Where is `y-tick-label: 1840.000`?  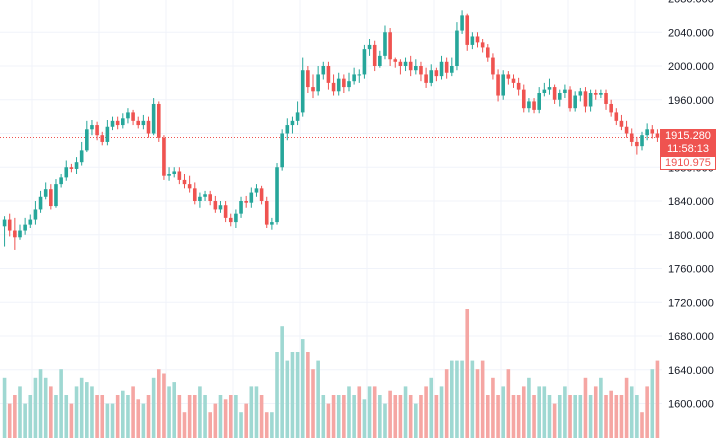
y-tick-label: 1840.000 is located at coordinates (691, 202).